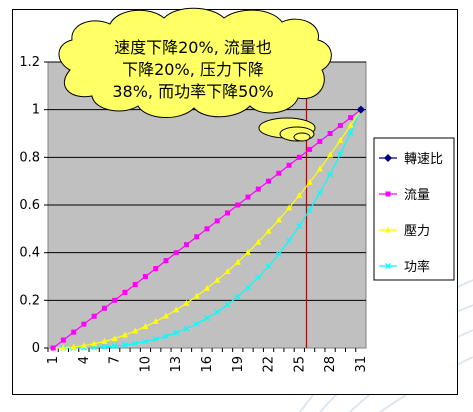  I want to click on x-tick-label: 19, so click(238, 364).